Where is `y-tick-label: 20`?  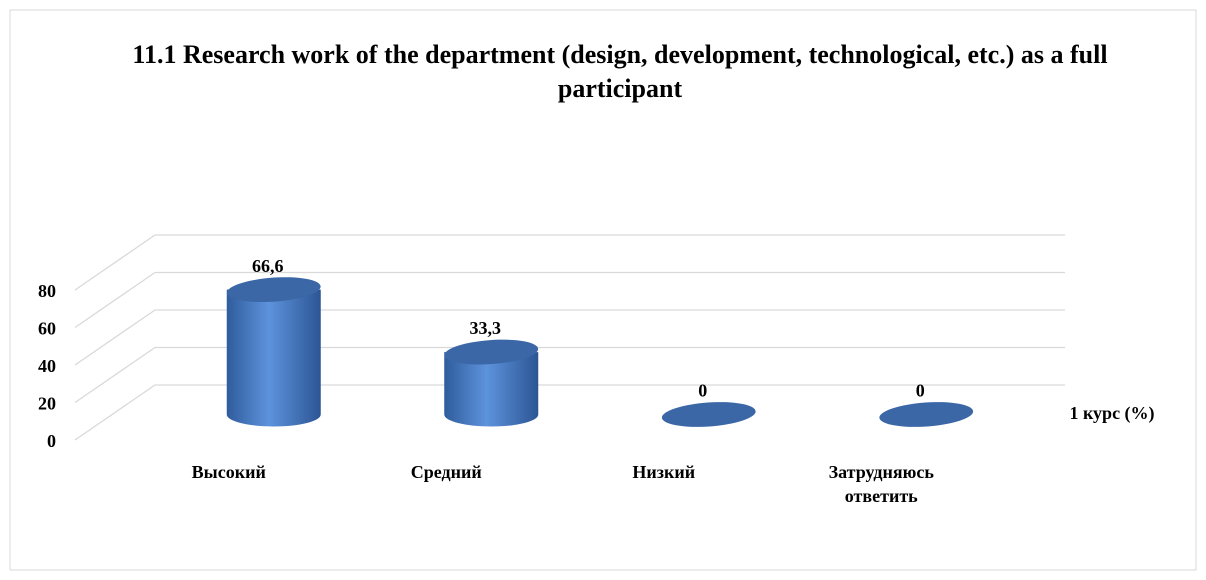
y-tick-label: 20 is located at coordinates (47, 404).